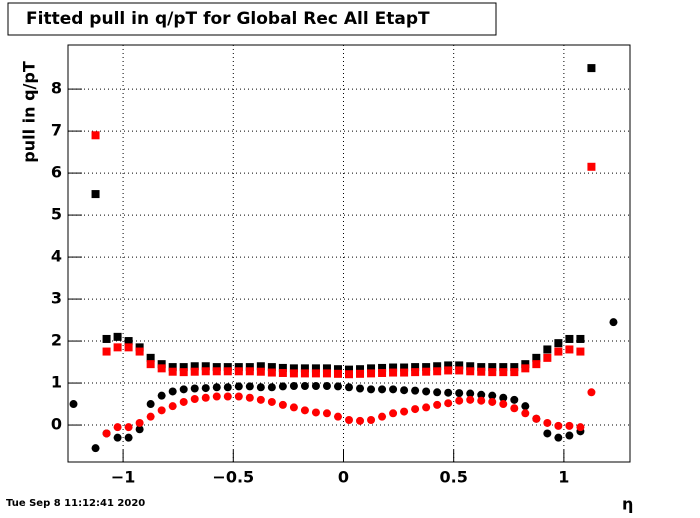 The width and height of the screenshot is (700, 518). Describe the element at coordinates (29, 112) in the screenshot. I see `y-axis-label: pull in q/pT` at that location.